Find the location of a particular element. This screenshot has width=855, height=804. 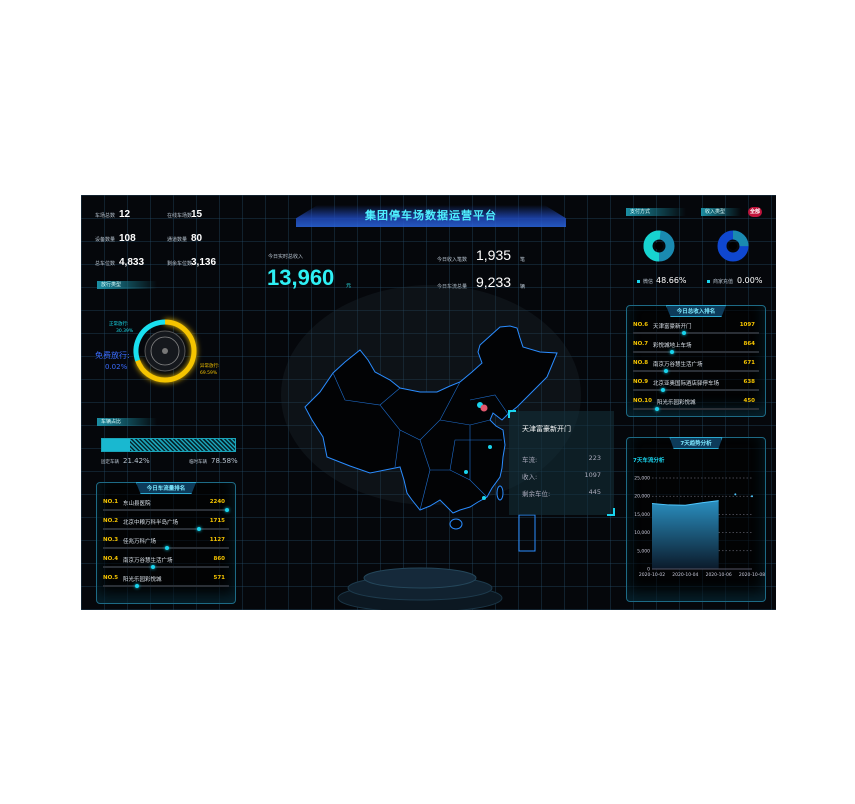

flow-value: 9,233 is located at coordinates (494, 282).